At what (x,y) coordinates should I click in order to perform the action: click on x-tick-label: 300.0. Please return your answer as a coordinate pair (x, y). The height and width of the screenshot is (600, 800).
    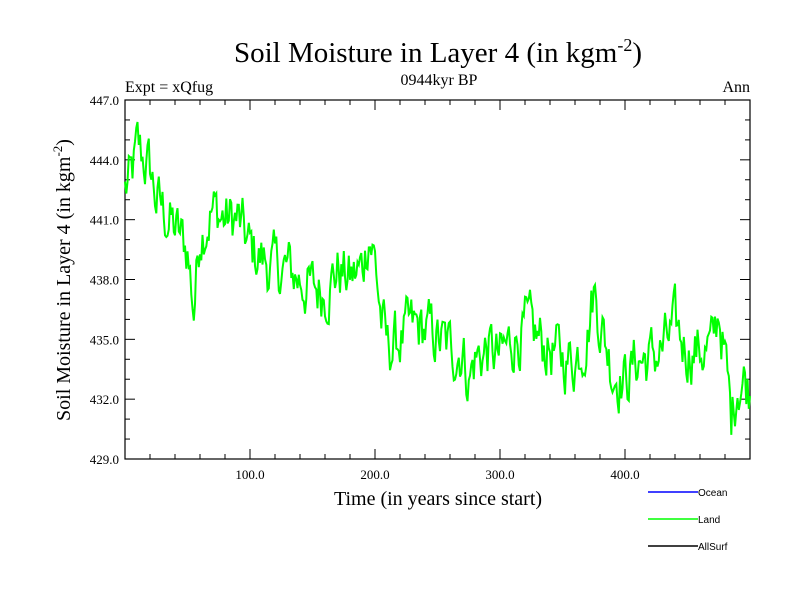
    Looking at the image, I should click on (499, 474).